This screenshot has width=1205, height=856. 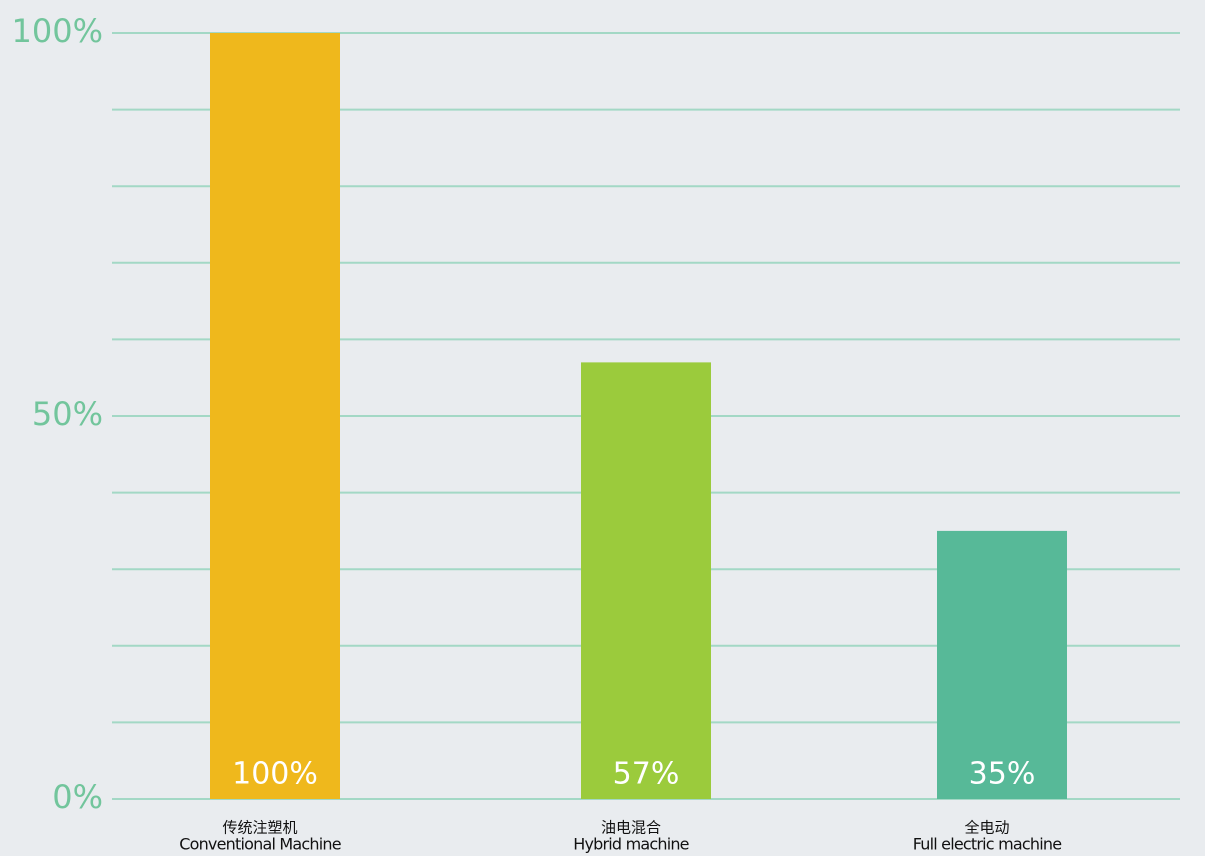 I want to click on x-tick-label: 油电混合, so click(x=631, y=828).